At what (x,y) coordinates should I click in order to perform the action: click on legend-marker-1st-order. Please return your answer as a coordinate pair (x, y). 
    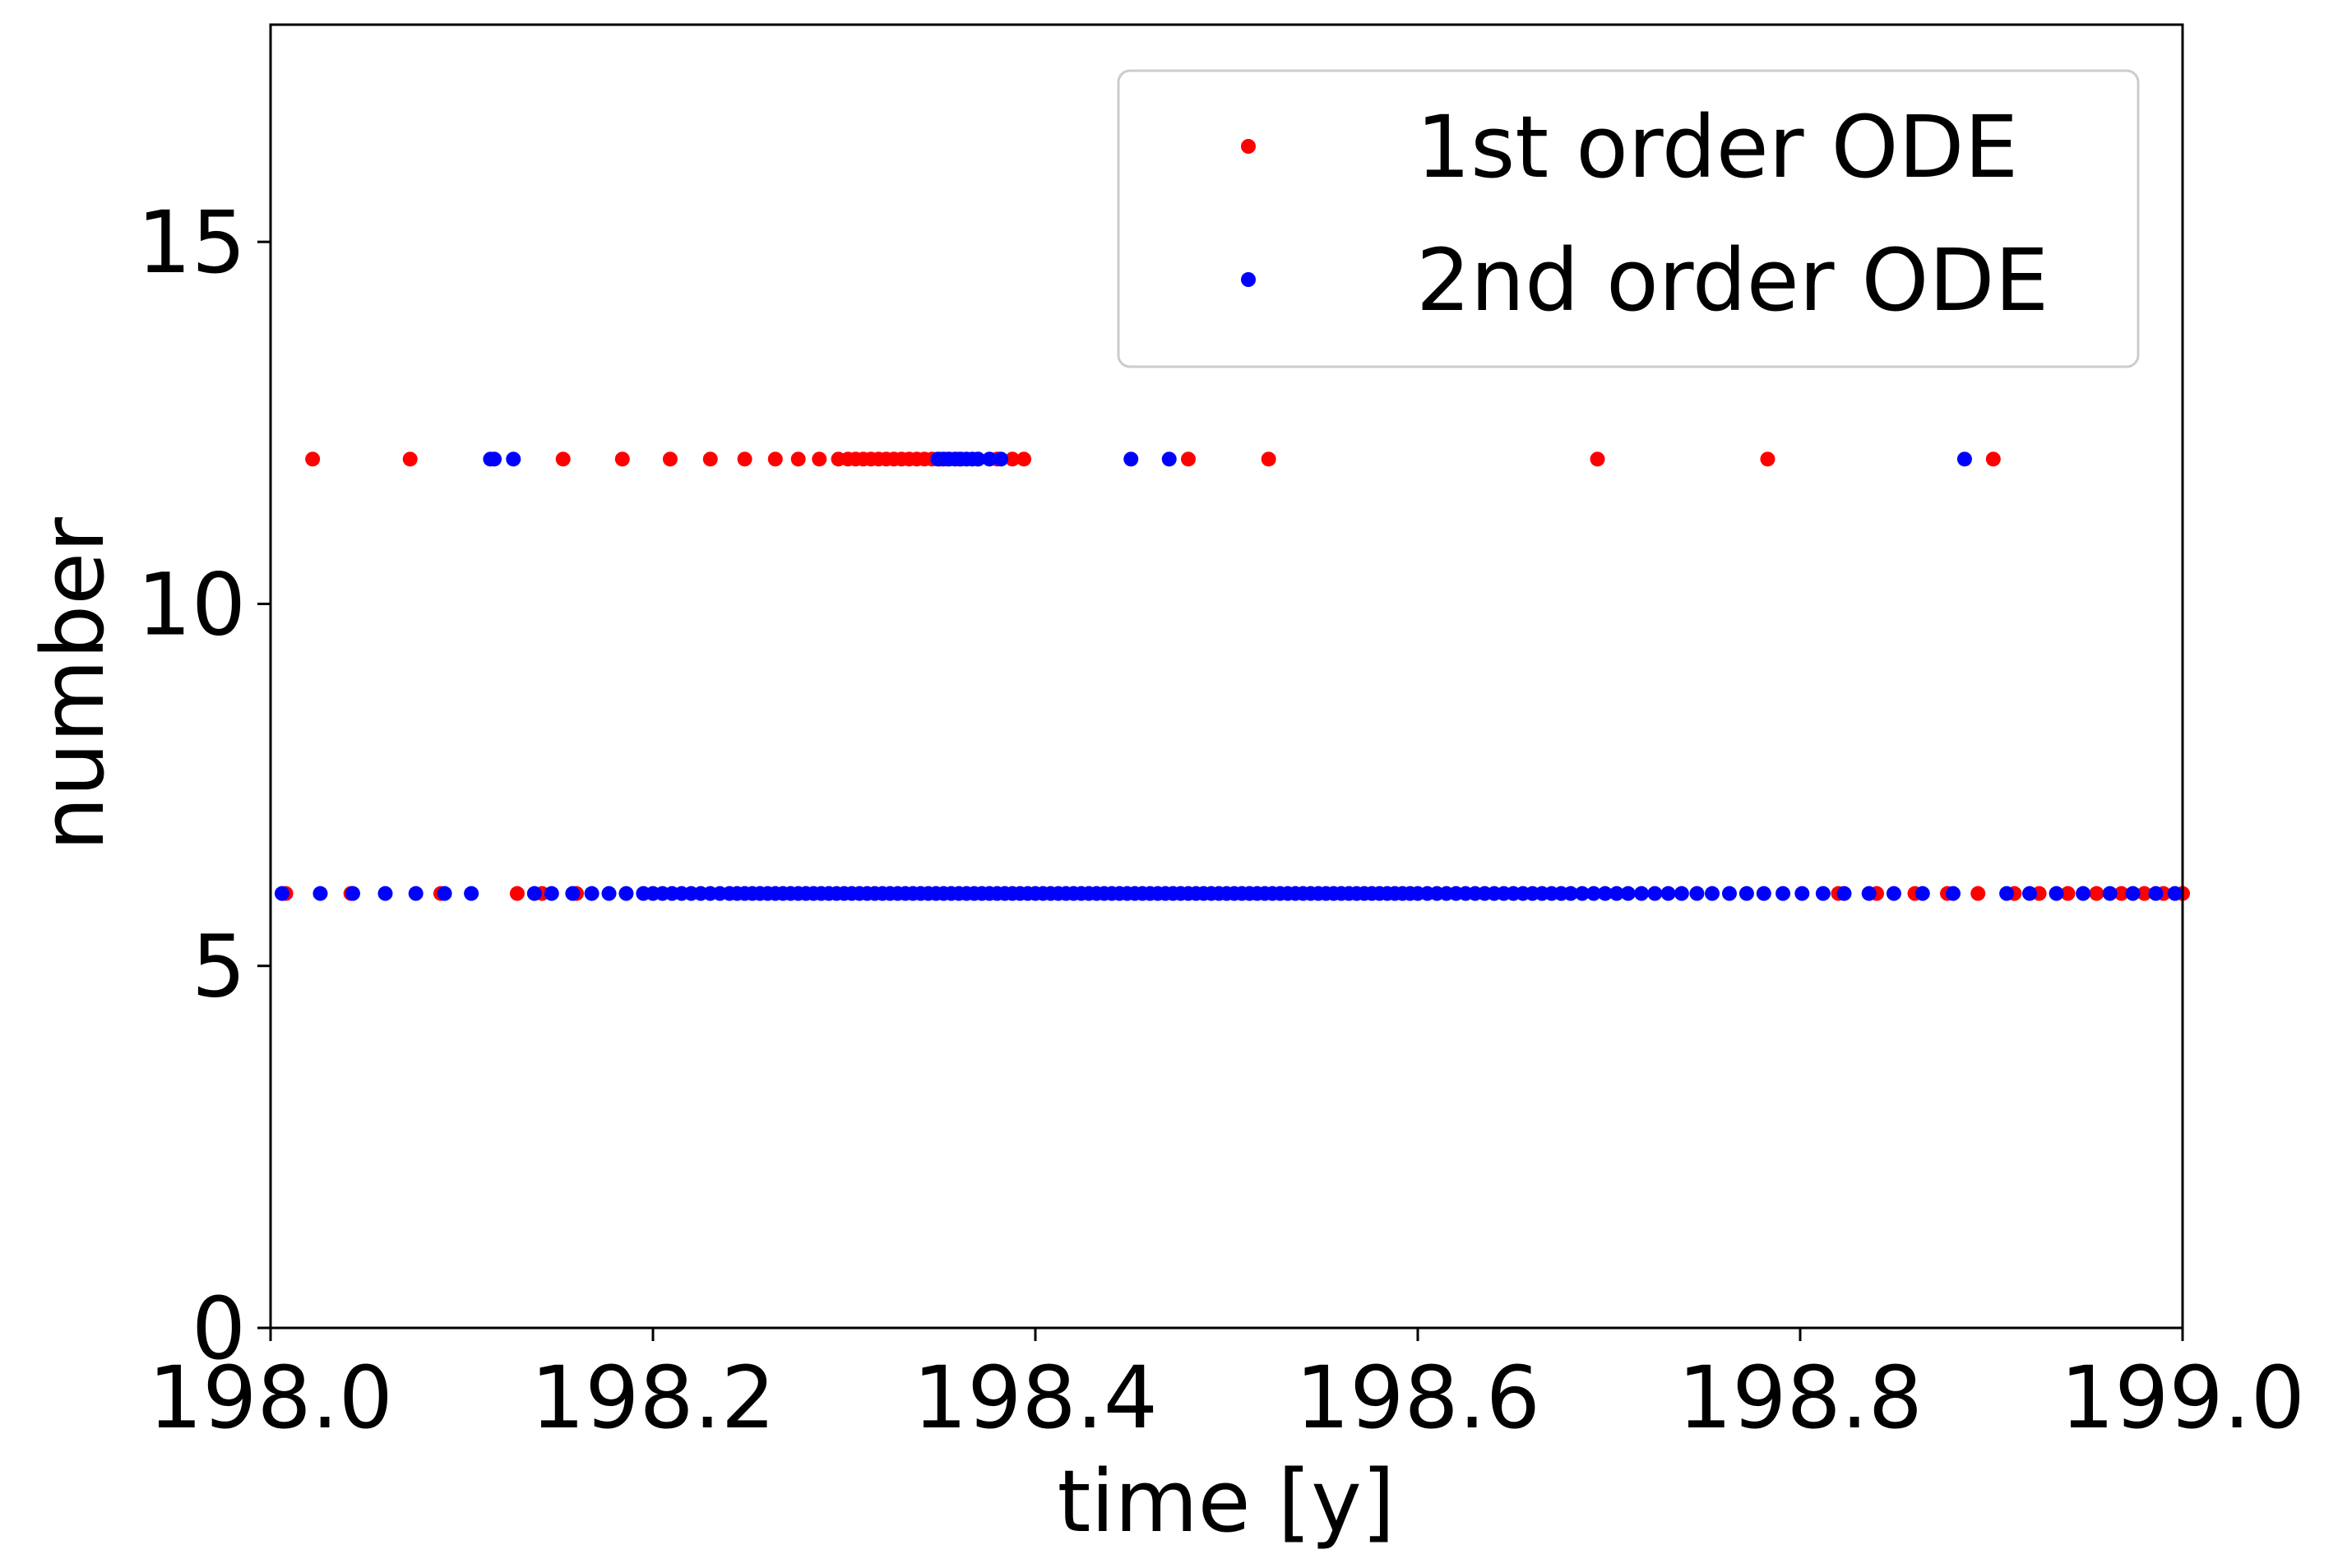
    Looking at the image, I should click on (1249, 146).